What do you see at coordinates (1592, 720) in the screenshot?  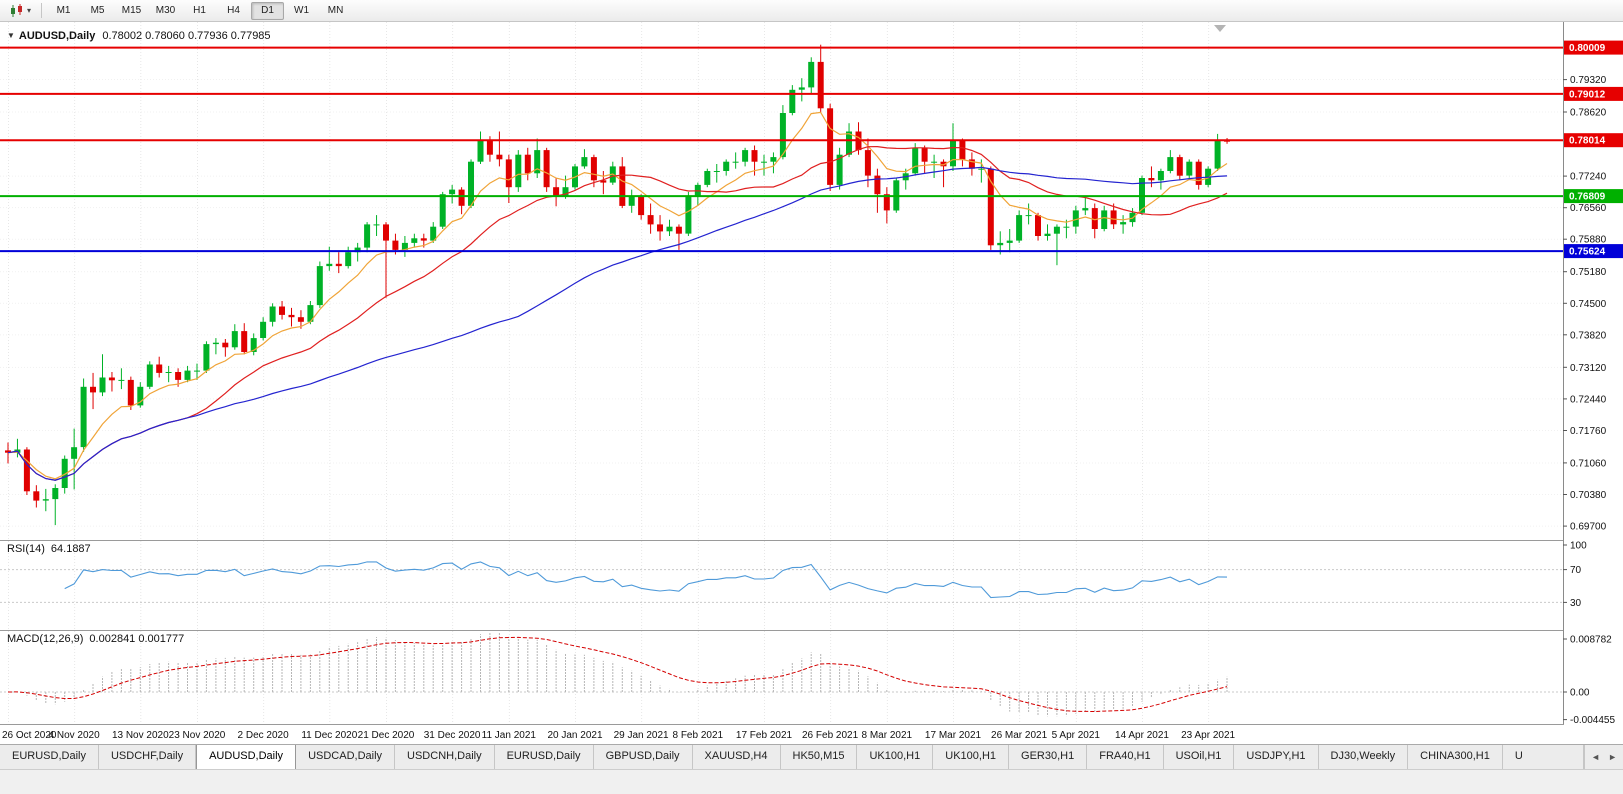 I see `svg-text: -0.004455` at bounding box center [1592, 720].